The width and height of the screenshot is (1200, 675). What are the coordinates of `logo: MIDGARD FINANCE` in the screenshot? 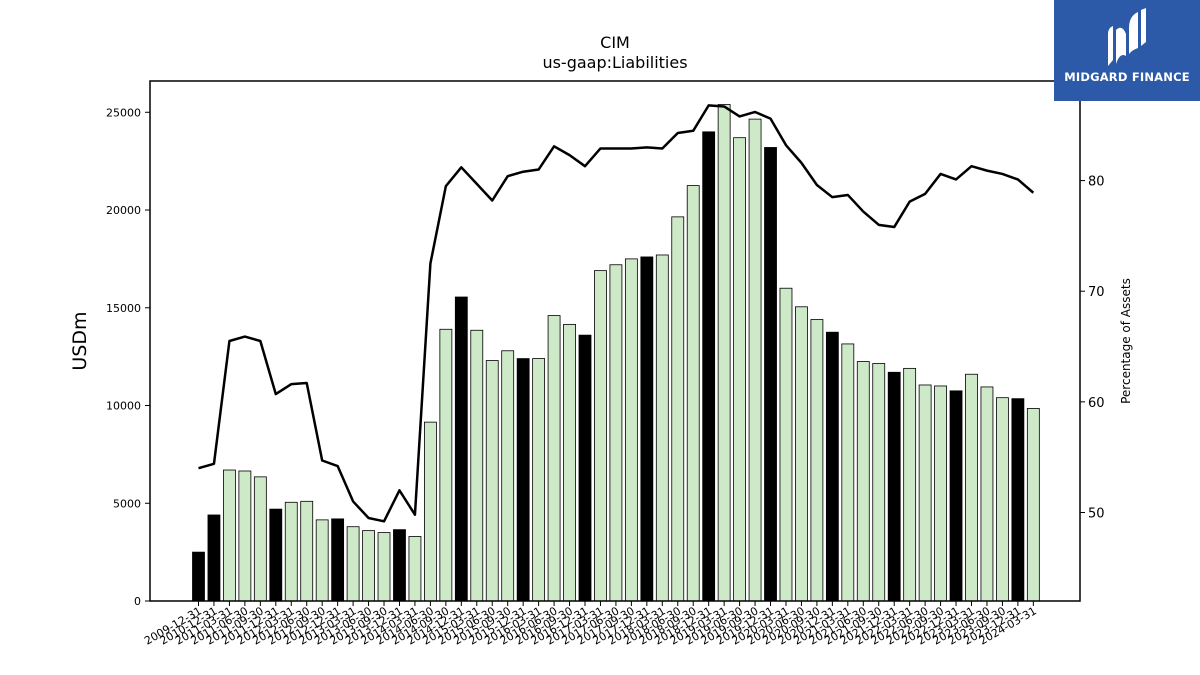 It's located at (1127, 50).